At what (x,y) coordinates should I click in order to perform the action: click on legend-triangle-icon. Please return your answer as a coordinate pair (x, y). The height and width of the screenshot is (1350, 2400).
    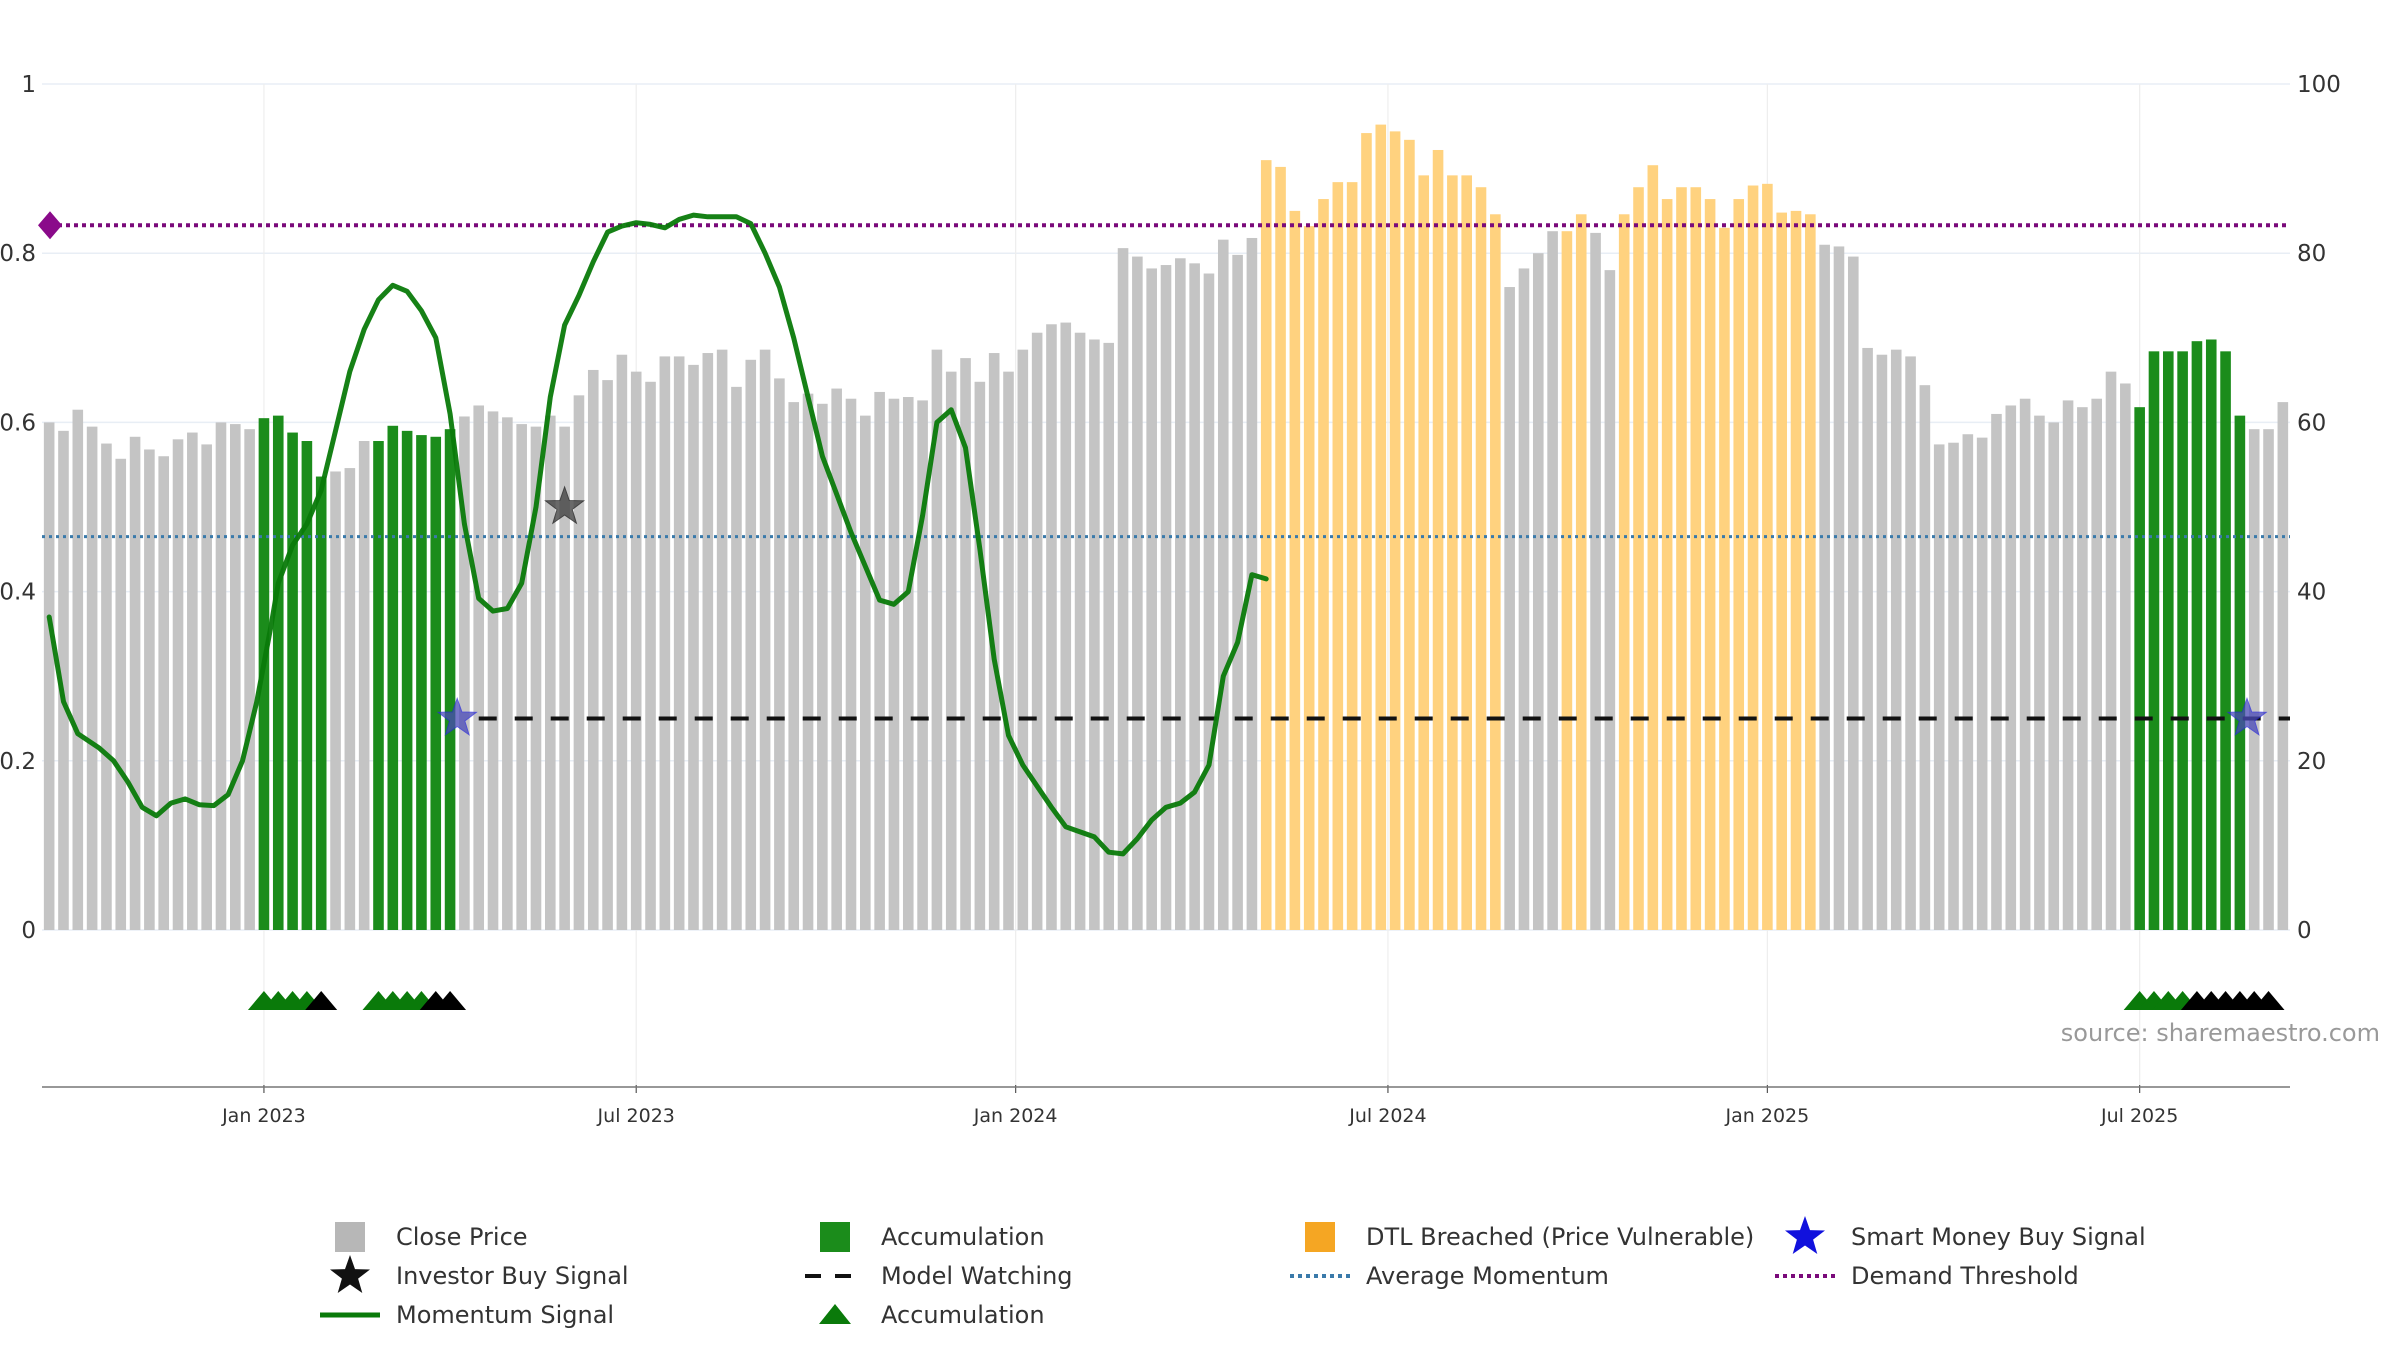
    Looking at the image, I should click on (835, 1314).